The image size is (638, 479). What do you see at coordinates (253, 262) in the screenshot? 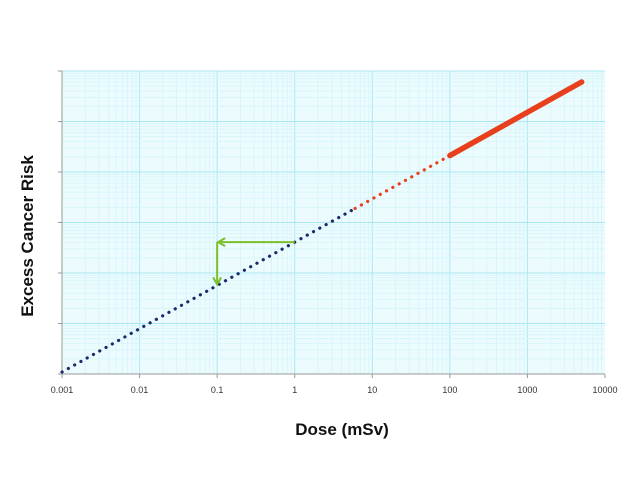
I see `annotation-group` at bounding box center [253, 262].